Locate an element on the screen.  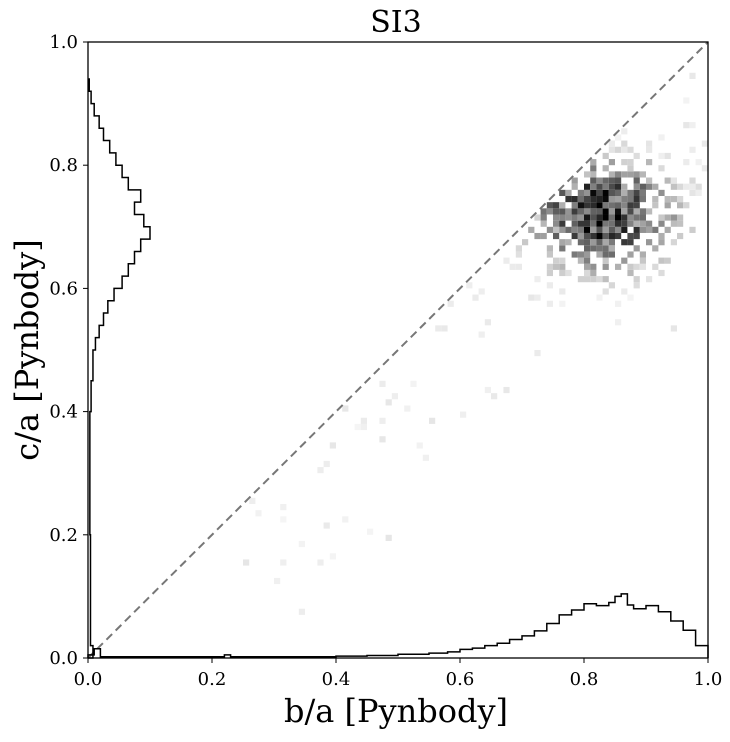
x-axis-label: b/a [Pynbody] is located at coordinates (396, 711).